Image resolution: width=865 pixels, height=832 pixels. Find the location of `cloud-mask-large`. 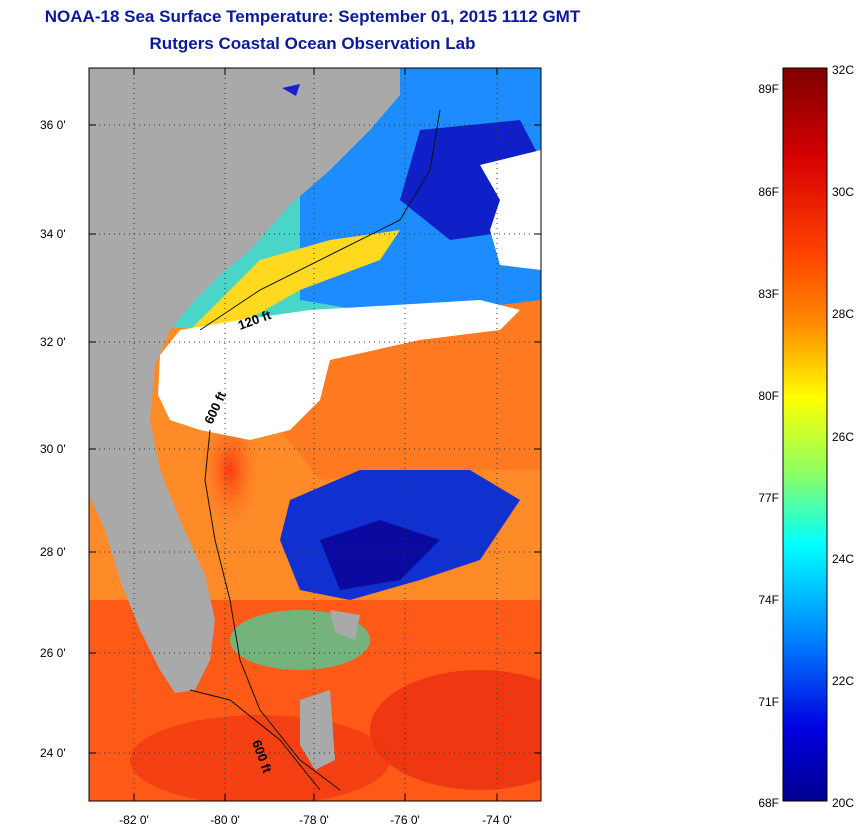

cloud-mask-large is located at coordinates (339, 370).